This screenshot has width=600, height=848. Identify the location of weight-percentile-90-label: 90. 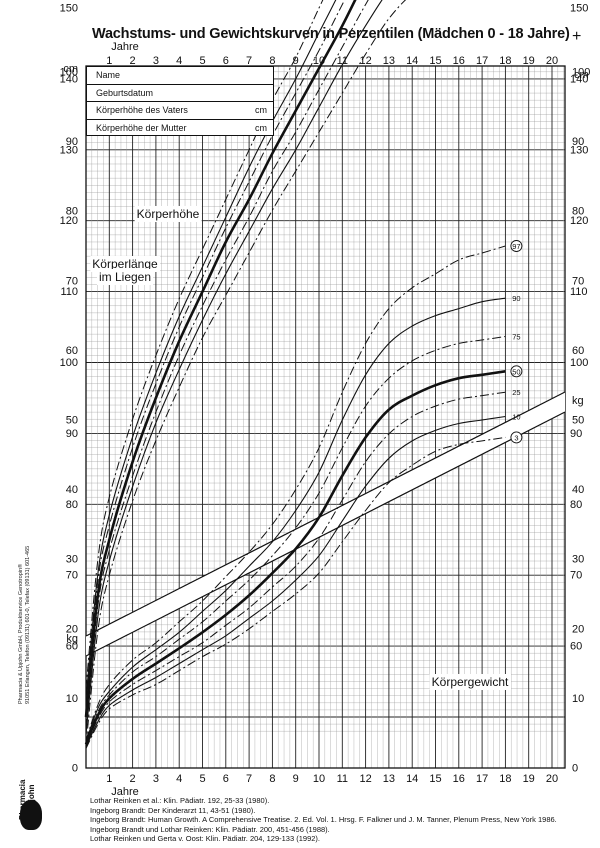
(516, 298).